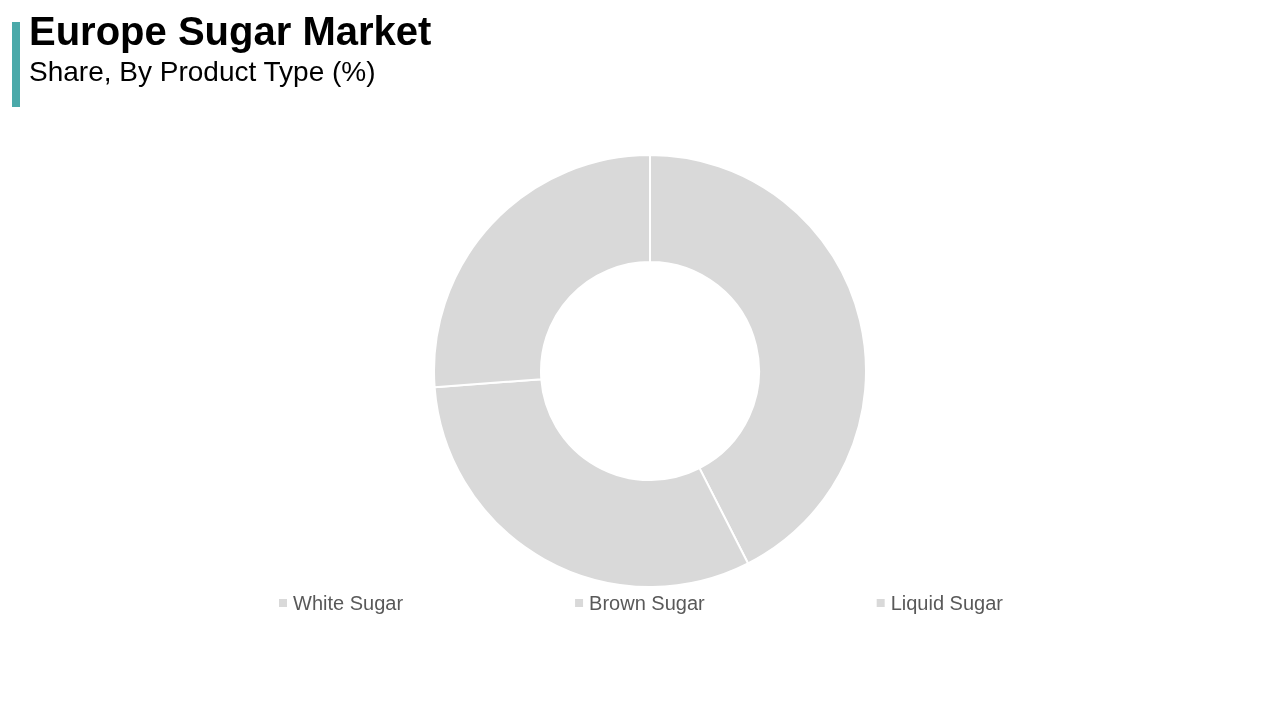  Describe the element at coordinates (230, 31) in the screenshot. I see `chart-title: Europe Sugar Market` at that location.